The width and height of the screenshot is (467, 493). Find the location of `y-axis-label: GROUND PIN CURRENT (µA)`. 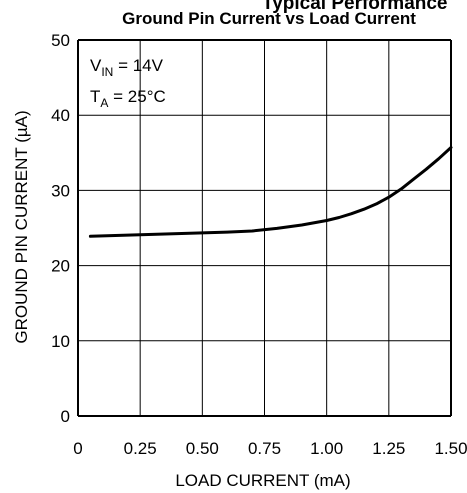

y-axis-label: GROUND PIN CURRENT (µA) is located at coordinates (21, 226).